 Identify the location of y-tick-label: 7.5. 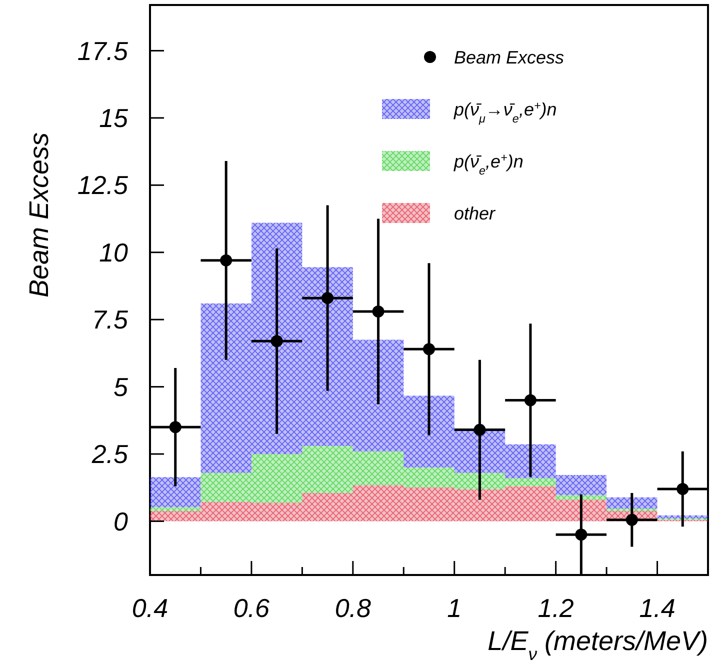
(110, 319).